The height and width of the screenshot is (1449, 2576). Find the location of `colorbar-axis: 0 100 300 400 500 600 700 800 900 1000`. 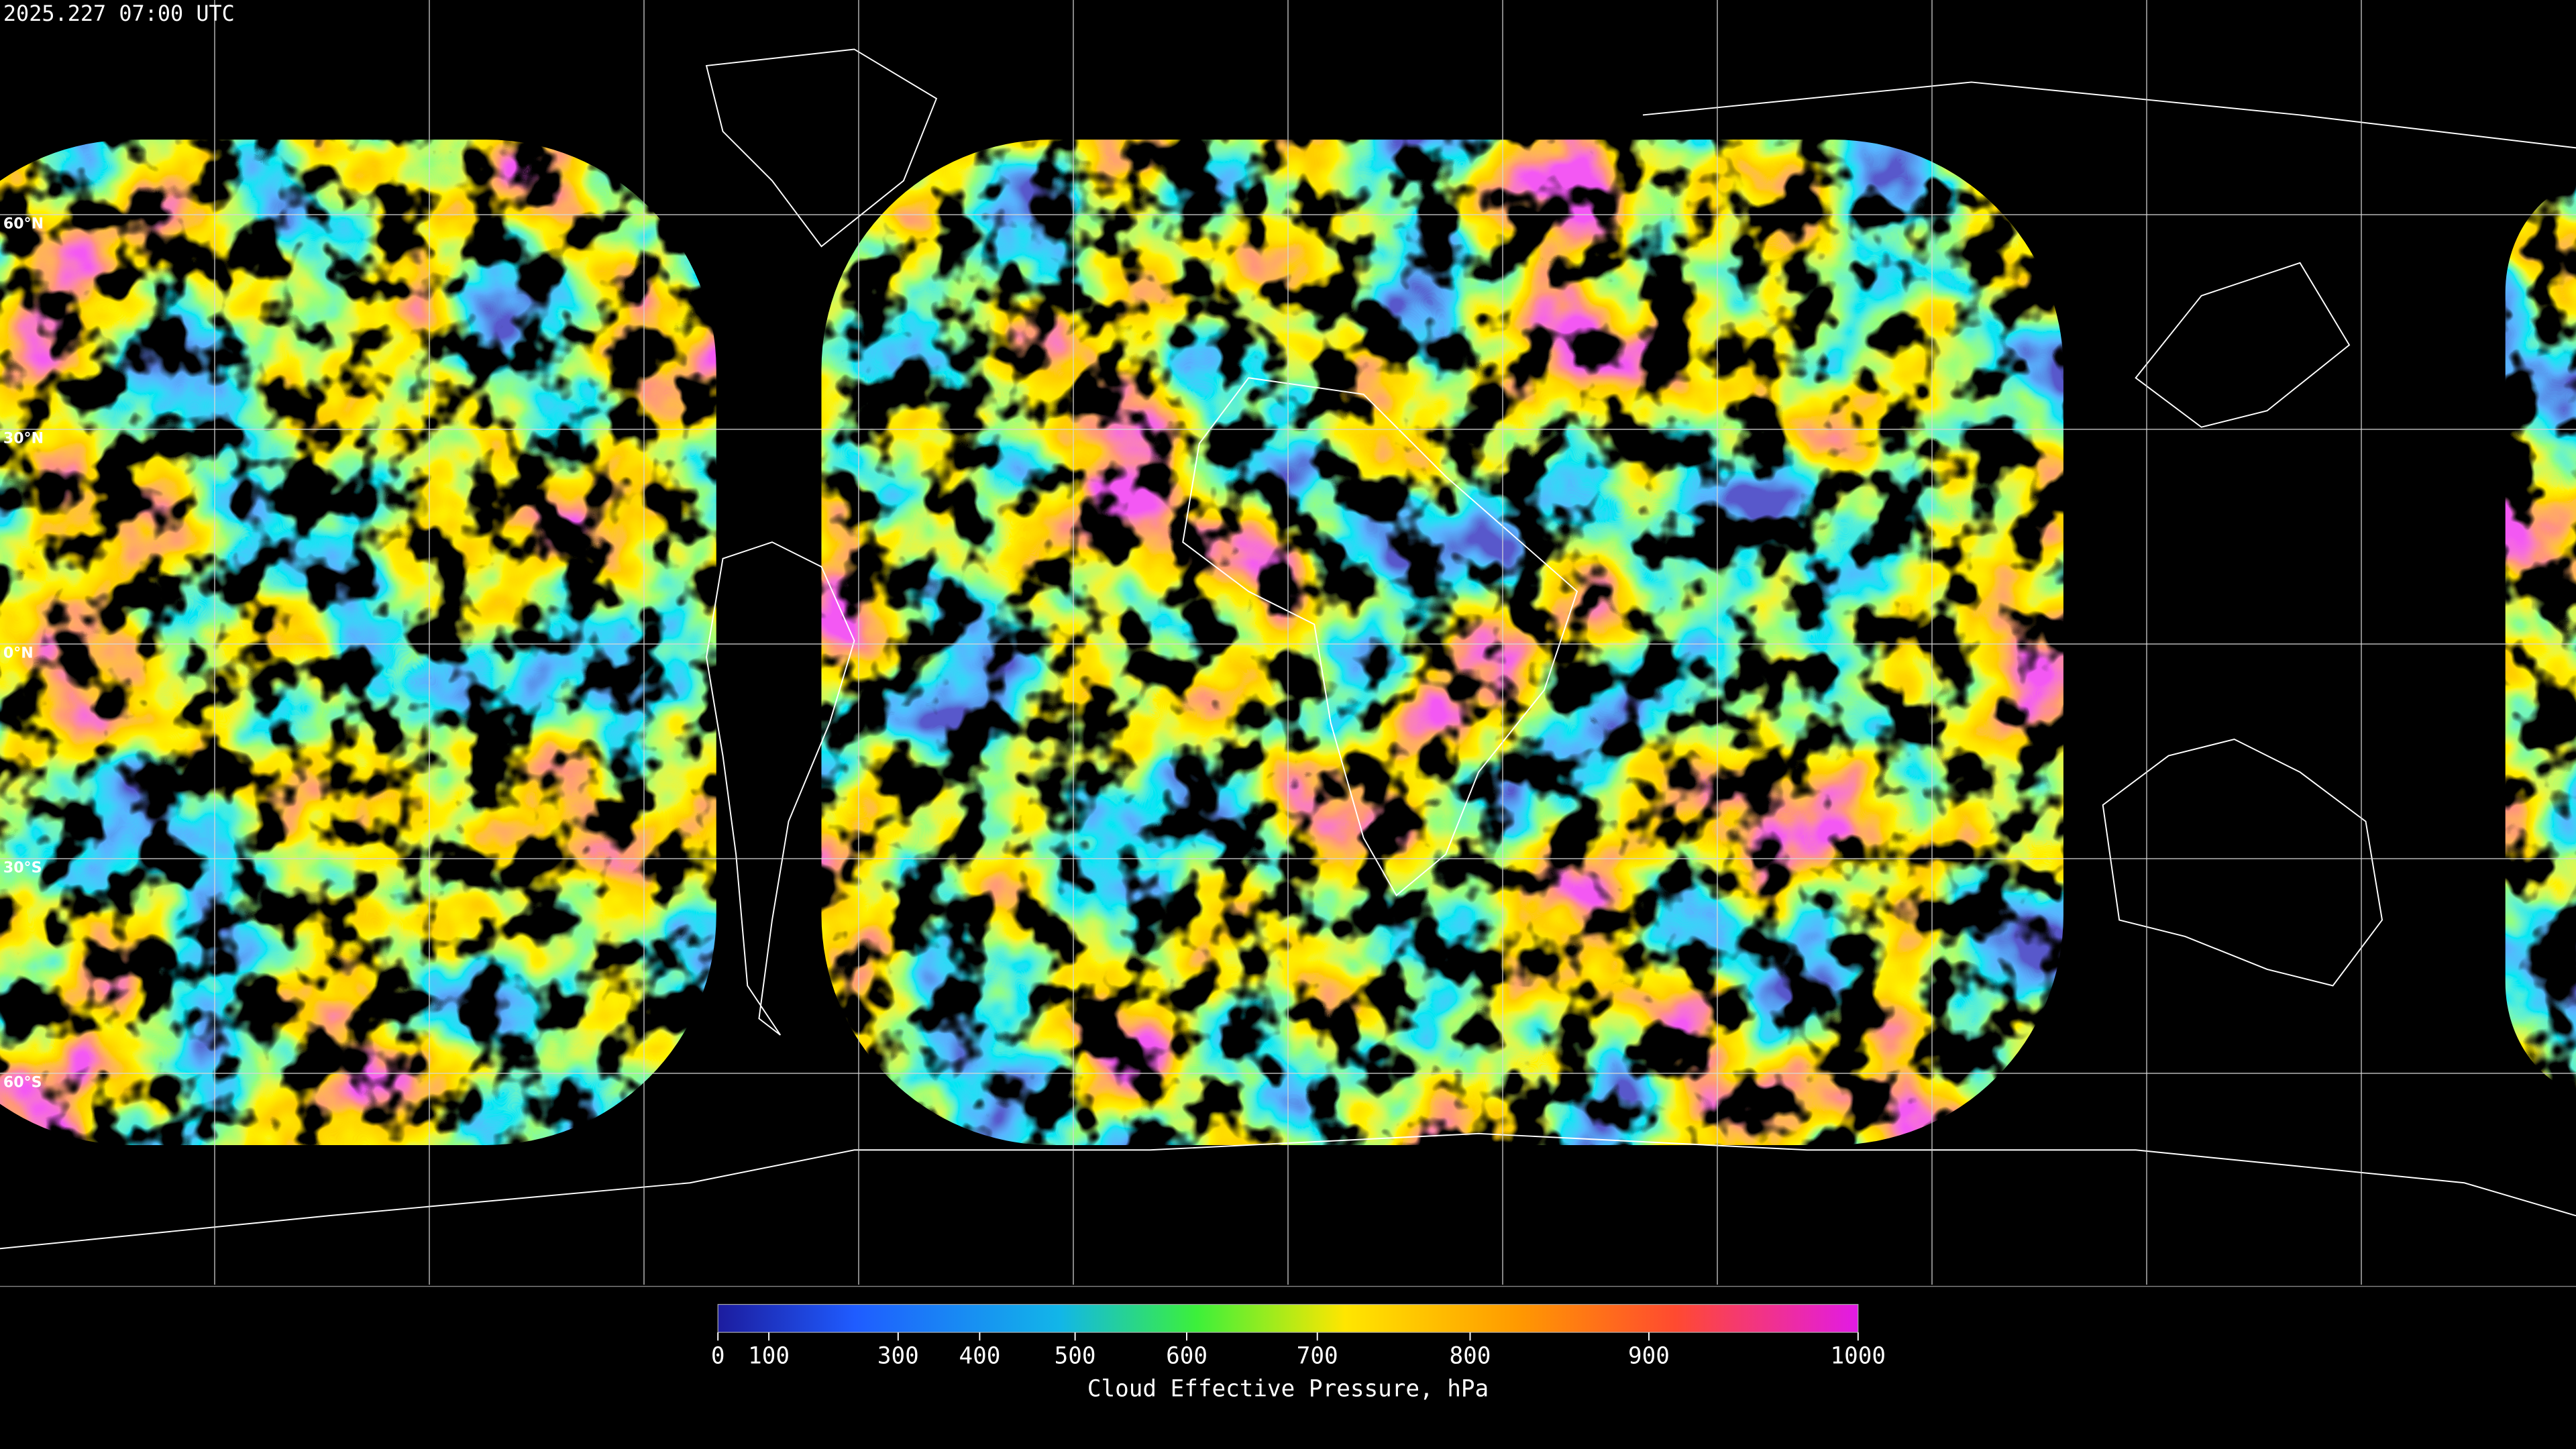

colorbar-axis: 0 100 300 400 500 600 700 800 900 1000 is located at coordinates (1298, 1350).